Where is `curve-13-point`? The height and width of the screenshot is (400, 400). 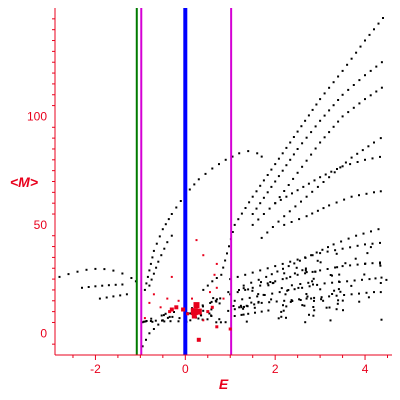 curve-13-point is located at coordinates (297, 274).